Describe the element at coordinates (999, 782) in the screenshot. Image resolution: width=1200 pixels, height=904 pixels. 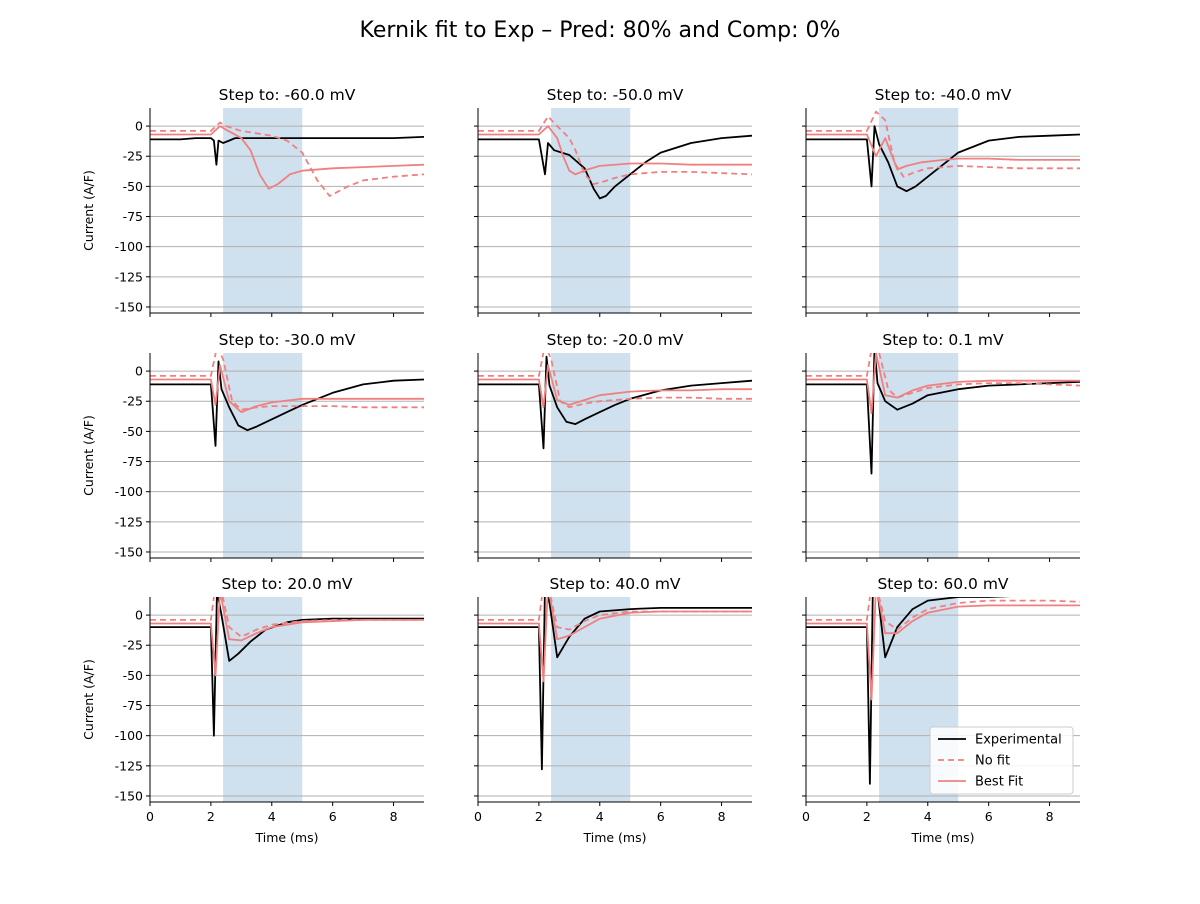
I see `legend-label-best-fit: Best Fit` at that location.